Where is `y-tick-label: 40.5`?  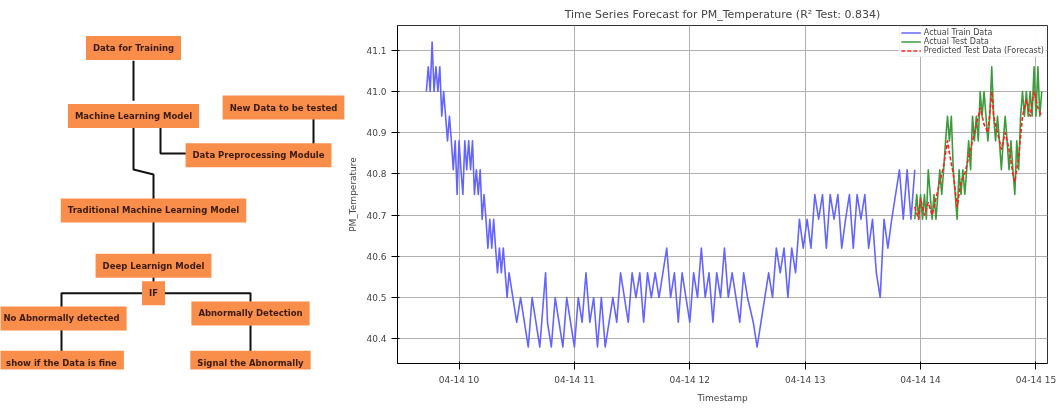
y-tick-label: 40.5 is located at coordinates (376, 298).